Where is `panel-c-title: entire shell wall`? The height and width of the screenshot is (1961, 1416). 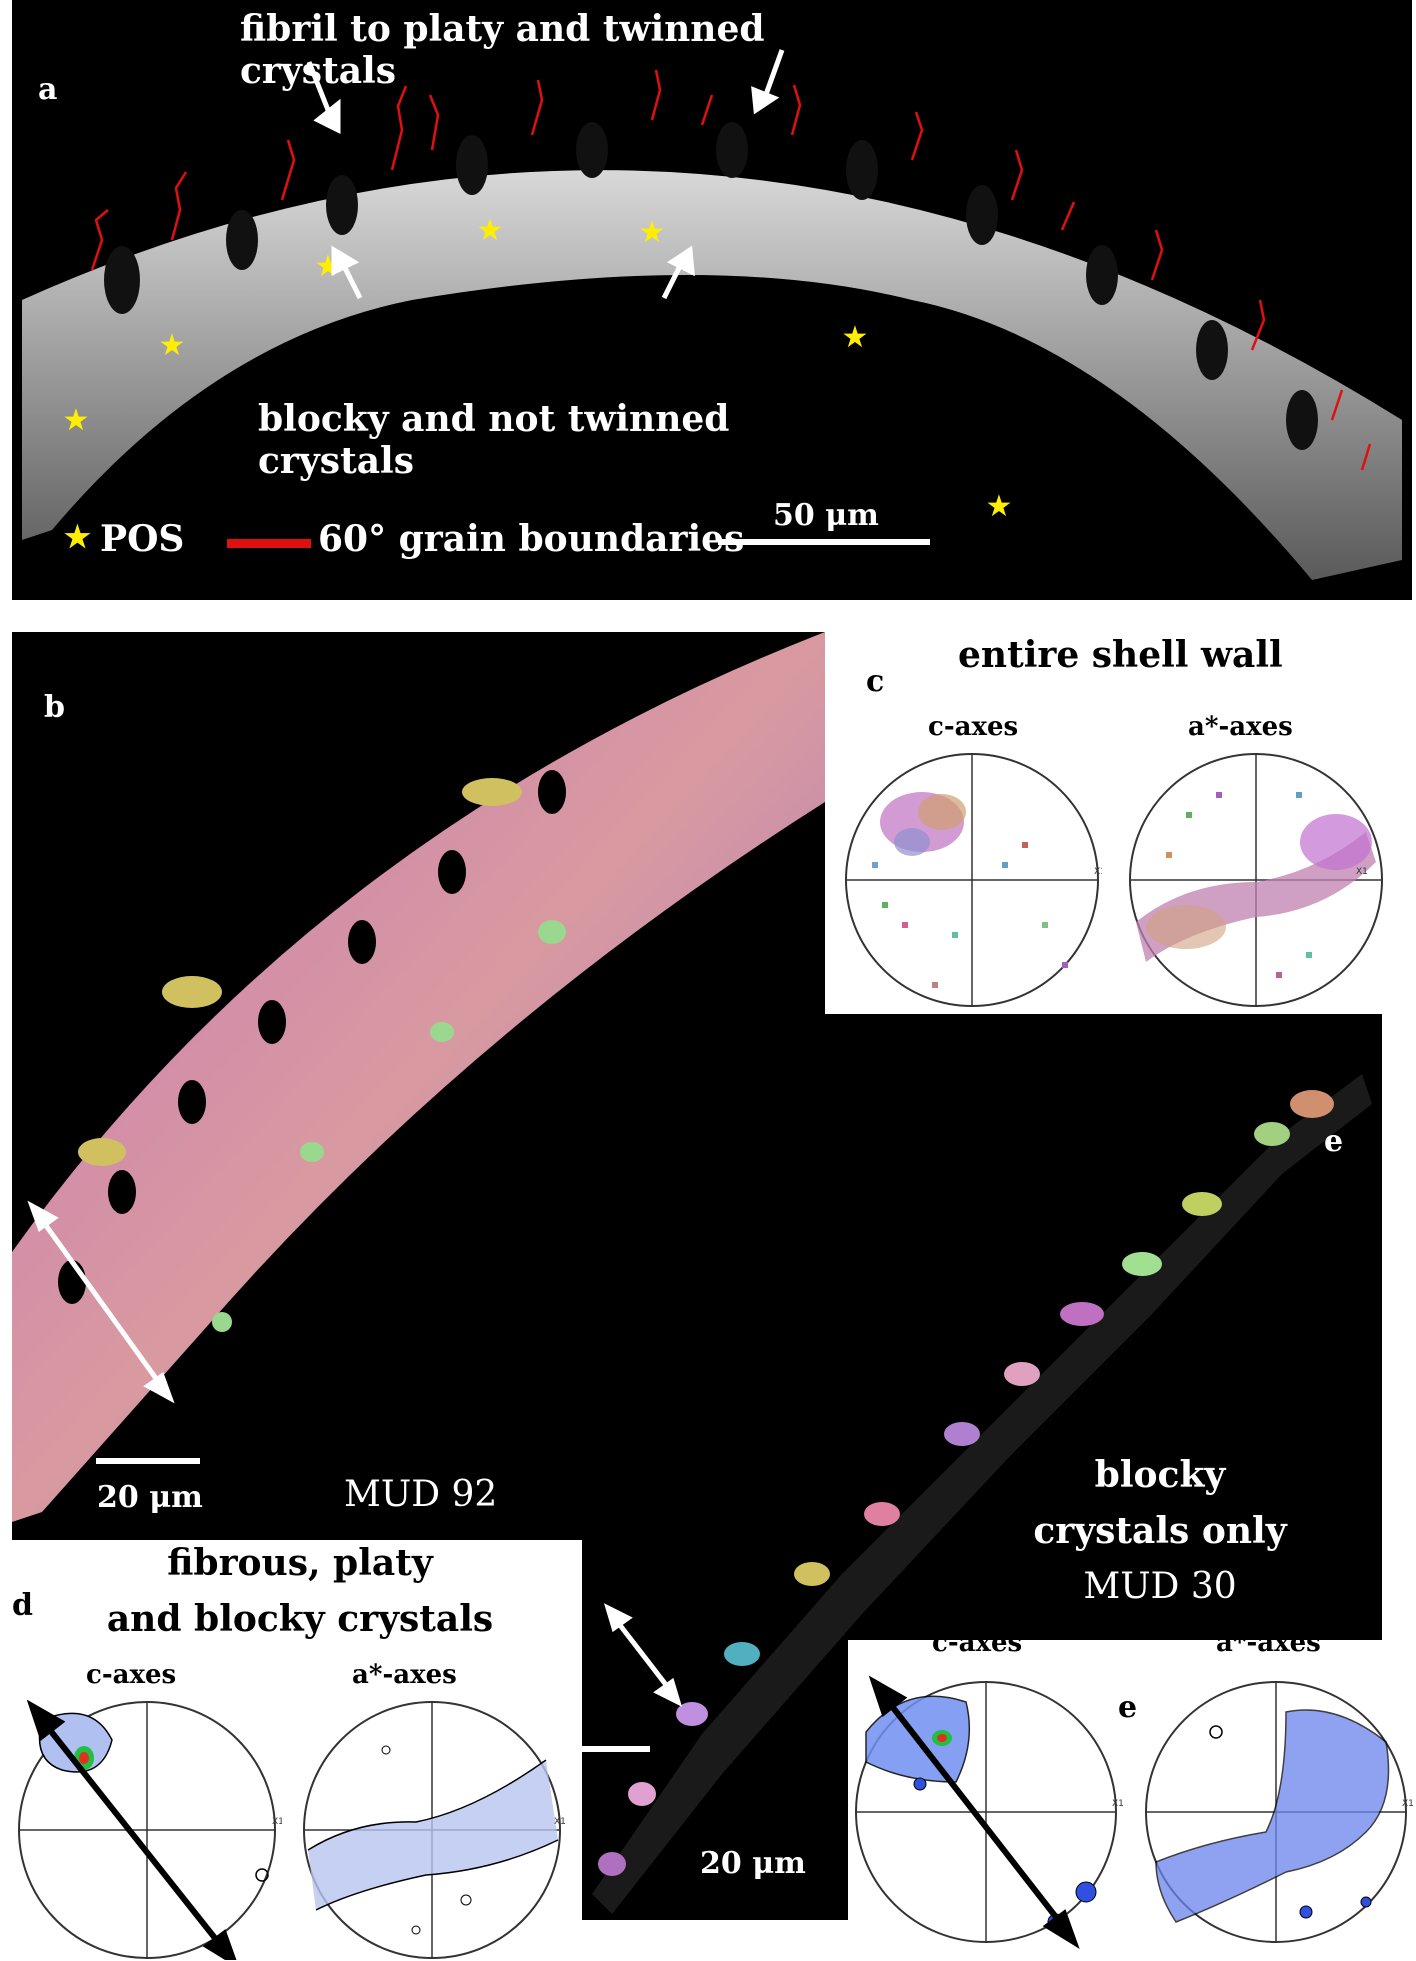 panel-c-title: entire shell wall is located at coordinates (1120, 655).